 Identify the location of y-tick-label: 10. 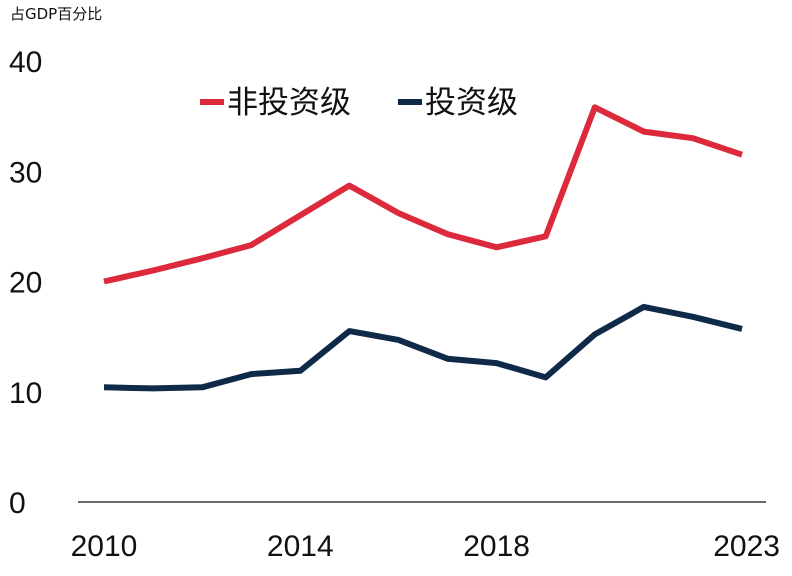
(25, 393).